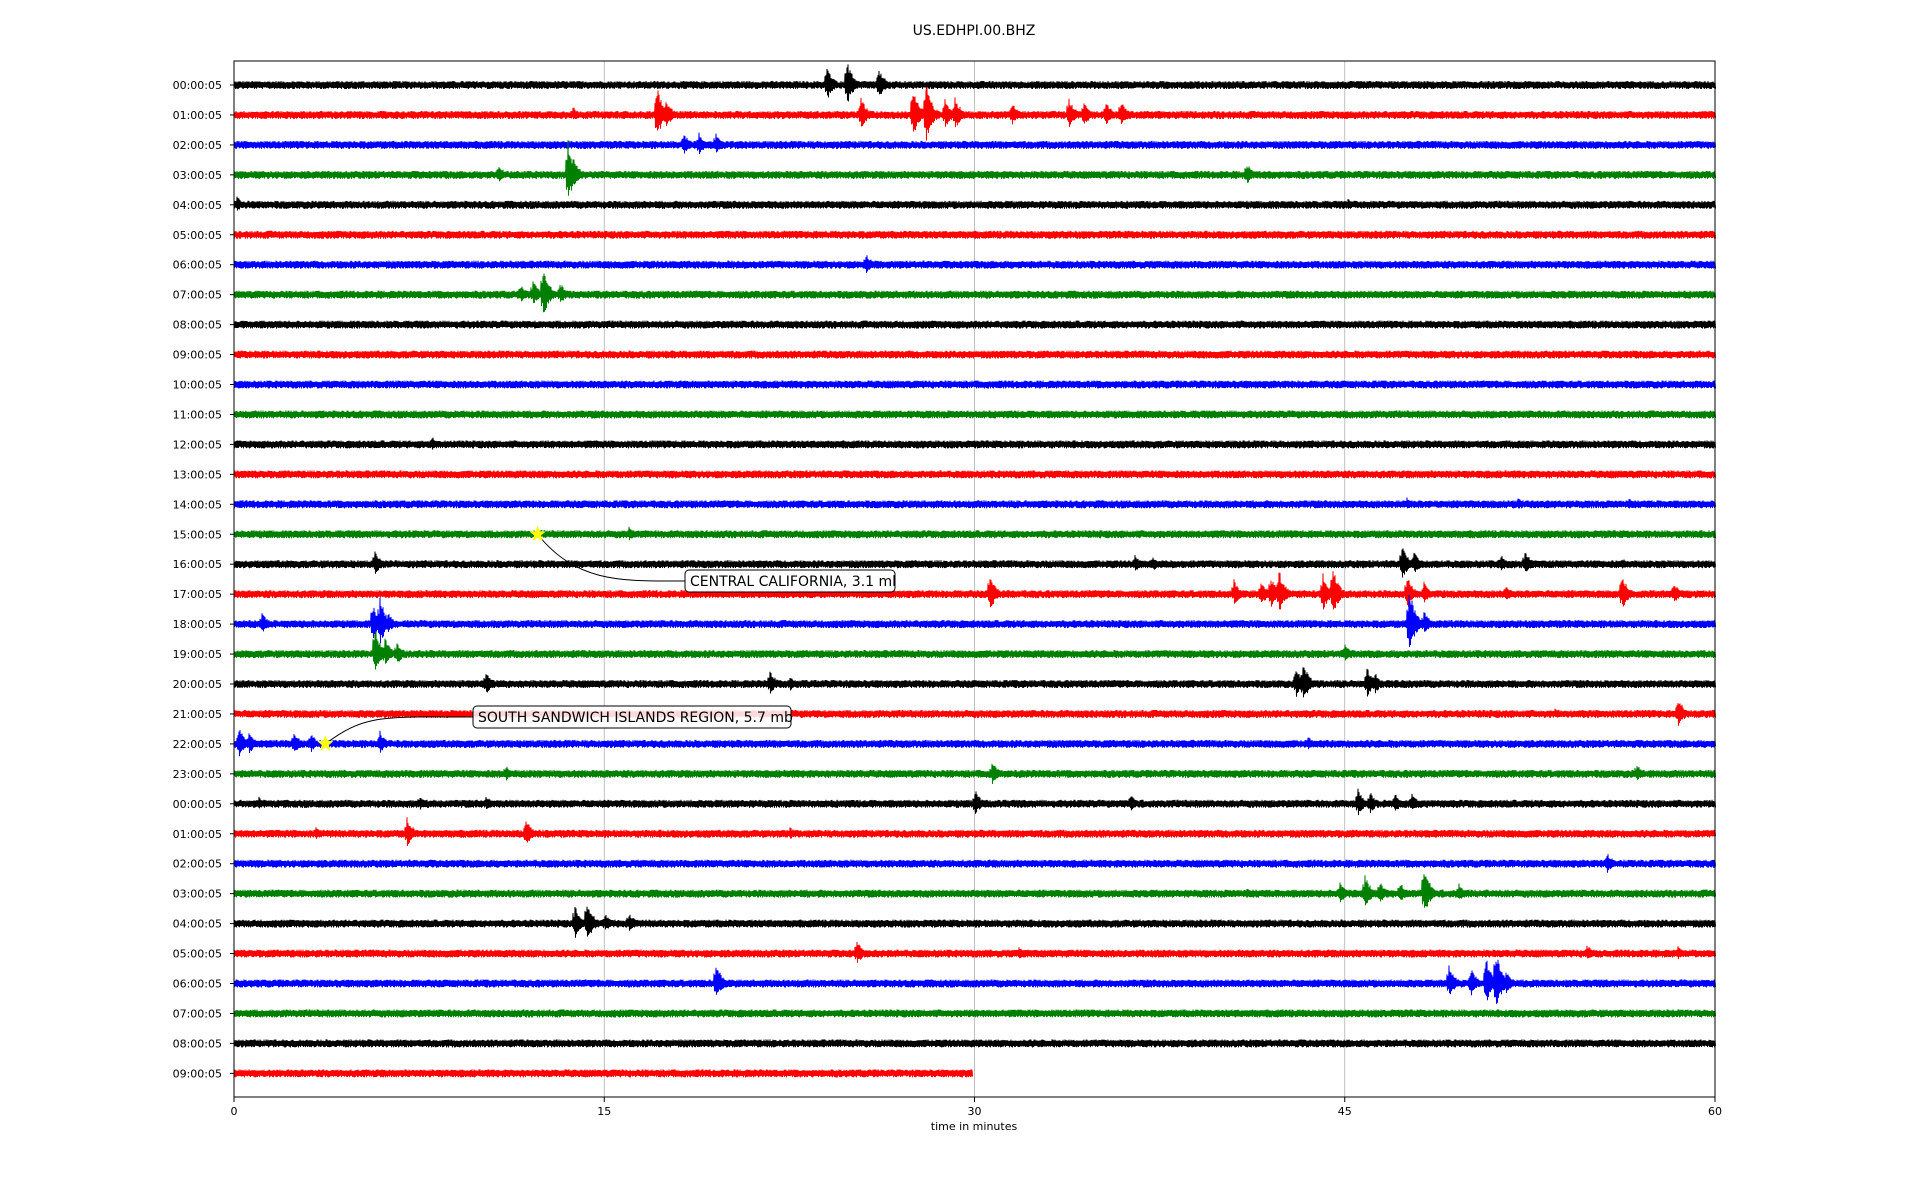 This screenshot has height=1200, width=1920. Describe the element at coordinates (197, 385) in the screenshot. I see `row-time-label: 10:00:05` at that location.